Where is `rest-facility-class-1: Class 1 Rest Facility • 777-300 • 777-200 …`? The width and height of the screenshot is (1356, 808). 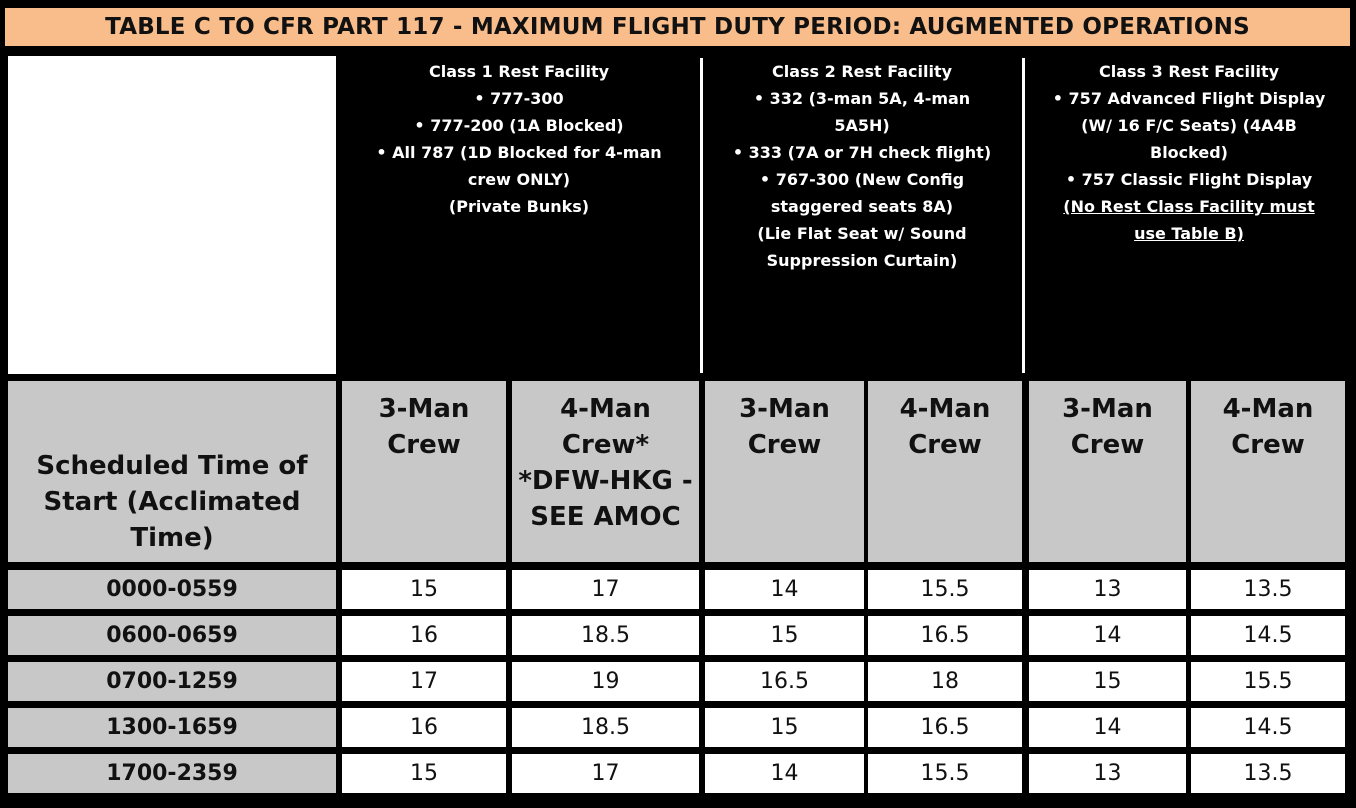 rest-facility-class-1: Class 1 Rest Facility • 777-300 • 777-200 … is located at coordinates (519, 139).